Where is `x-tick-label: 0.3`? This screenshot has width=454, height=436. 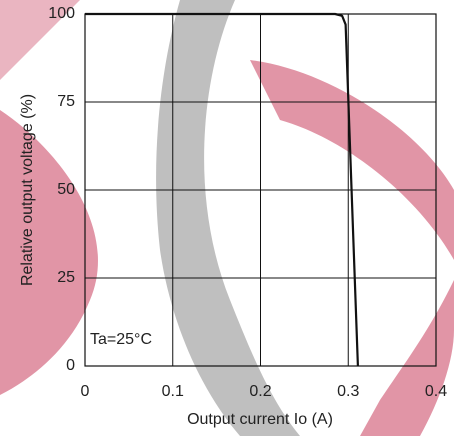
x-tick-label: 0.3 is located at coordinates (348, 391).